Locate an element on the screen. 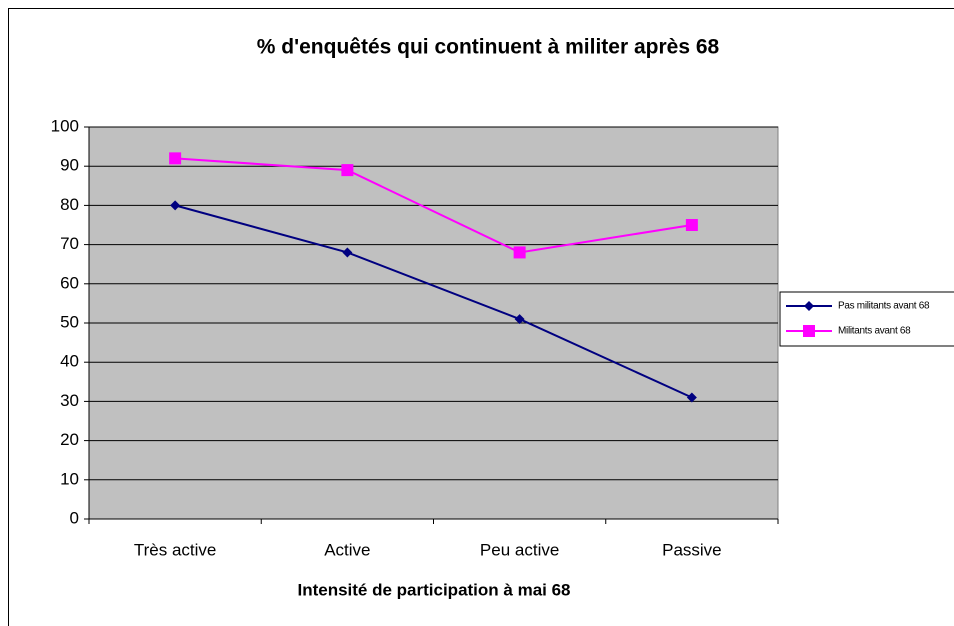 This screenshot has width=954, height=626. y-tick-label: 0 is located at coordinates (74, 517).